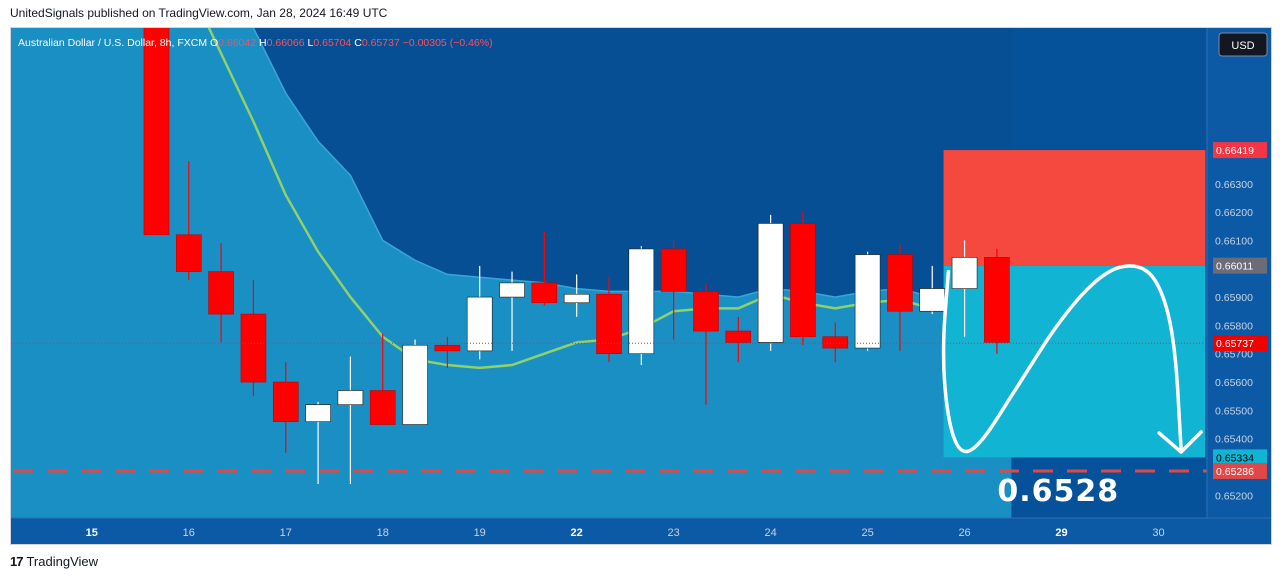  What do you see at coordinates (1234, 496) in the screenshot?
I see `price-tick-label: 0.65200` at bounding box center [1234, 496].